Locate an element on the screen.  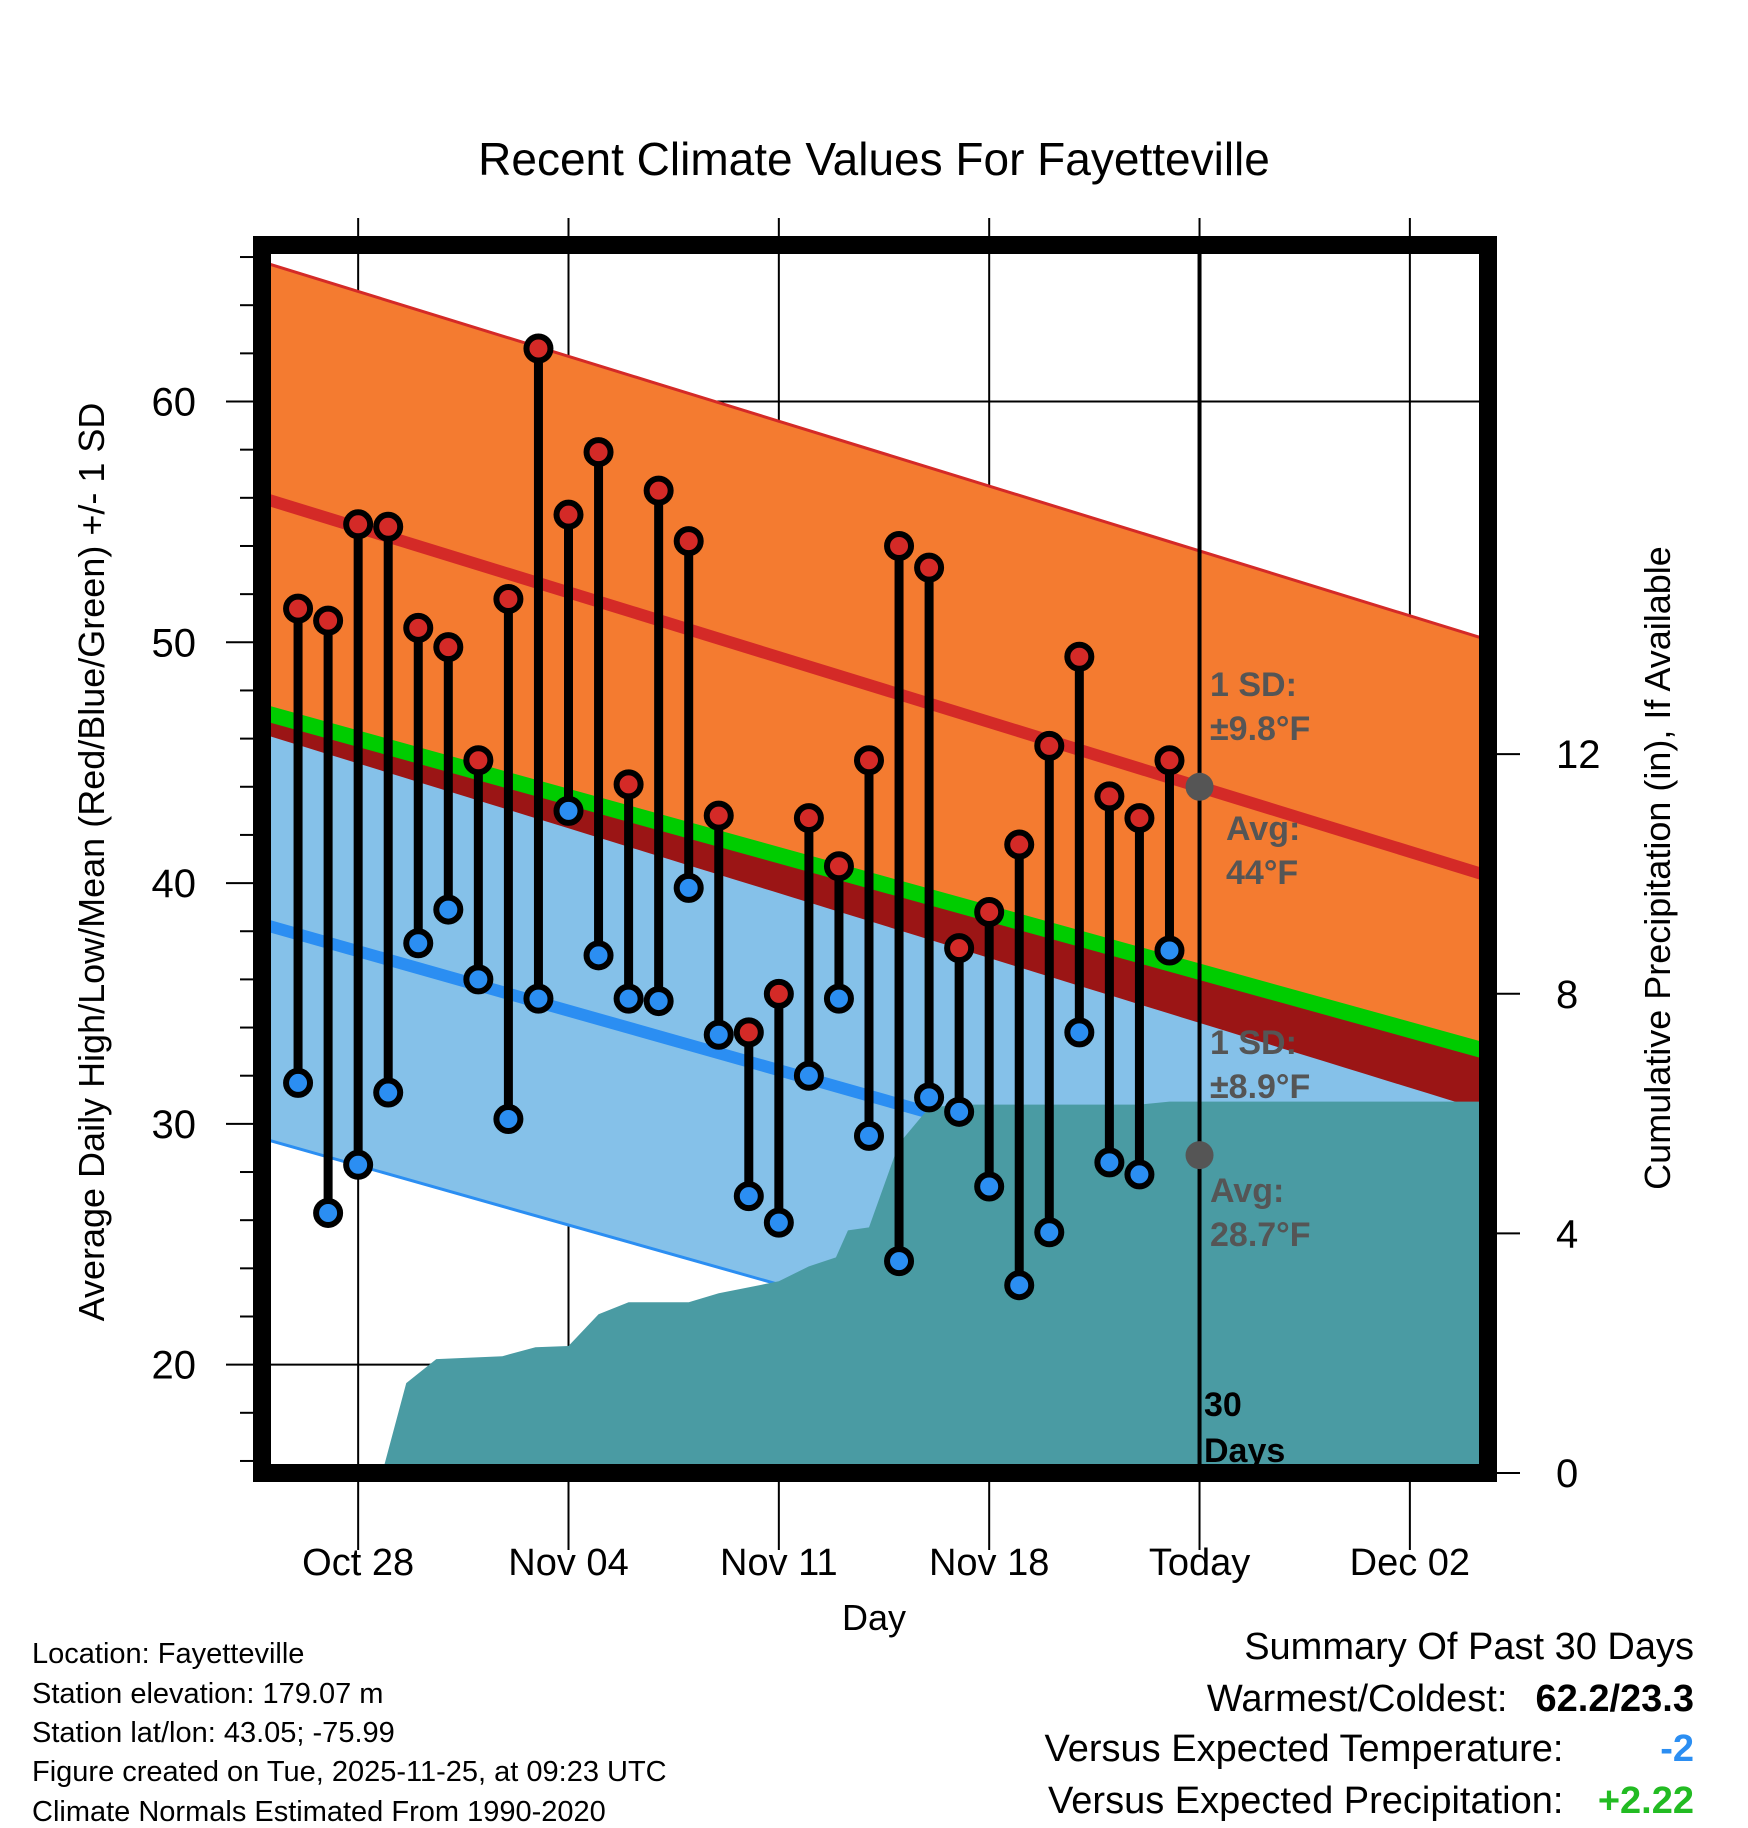
summary-title: Summary Of Past 30 Days is located at coordinates (1469, 1647).